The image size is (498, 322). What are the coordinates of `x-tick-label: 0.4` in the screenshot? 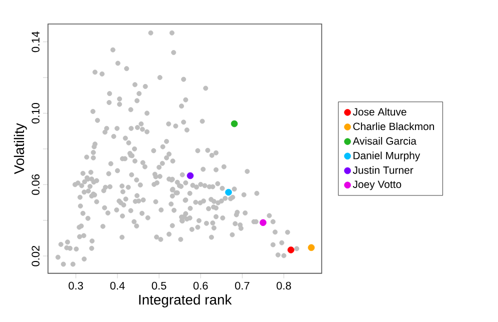 It's located at (117, 286).